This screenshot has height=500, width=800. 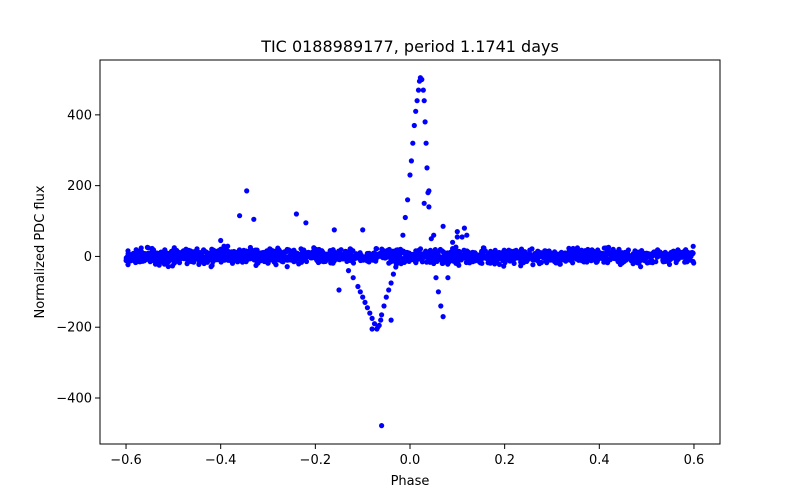 I want to click on x-axis-label: Phase, so click(x=410, y=481).